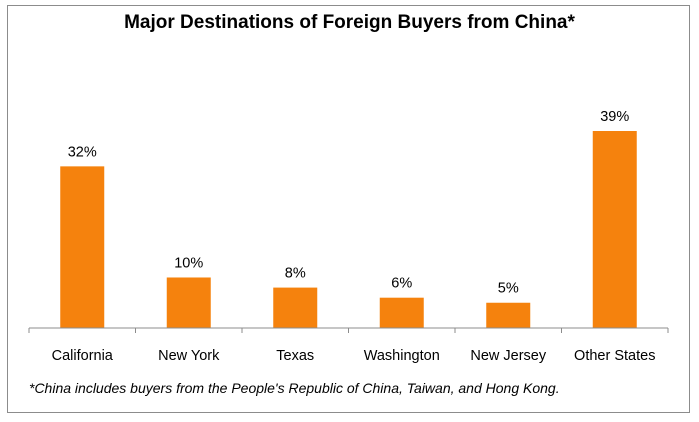 Image resolution: width=699 pixels, height=422 pixels. Describe the element at coordinates (189, 356) in the screenshot. I see `category-label: New York` at that location.